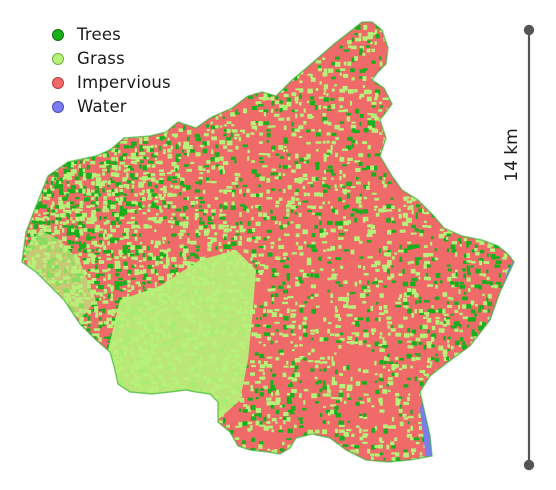 The width and height of the screenshot is (556, 490). I want to click on scale-bar-bottom-cap, so click(529, 465).